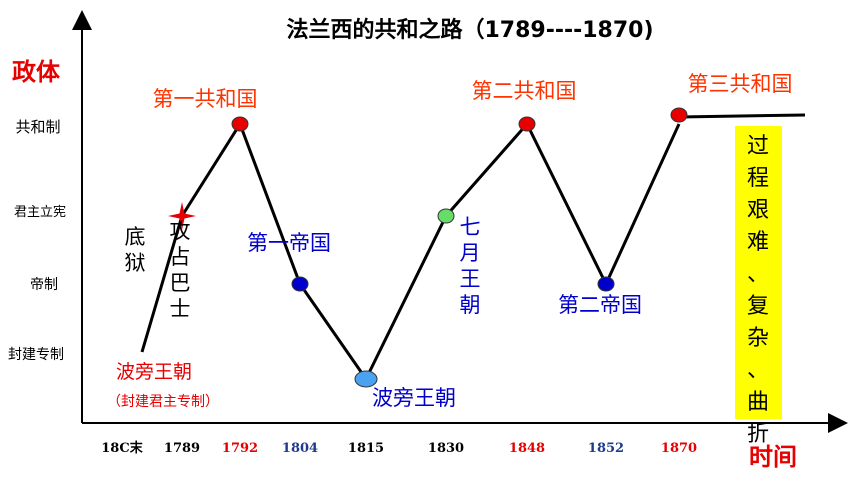 The height and width of the screenshot is (488, 860). I want to click on chart-title: 法兰西的共和之路（1789----1870), so click(469, 30).